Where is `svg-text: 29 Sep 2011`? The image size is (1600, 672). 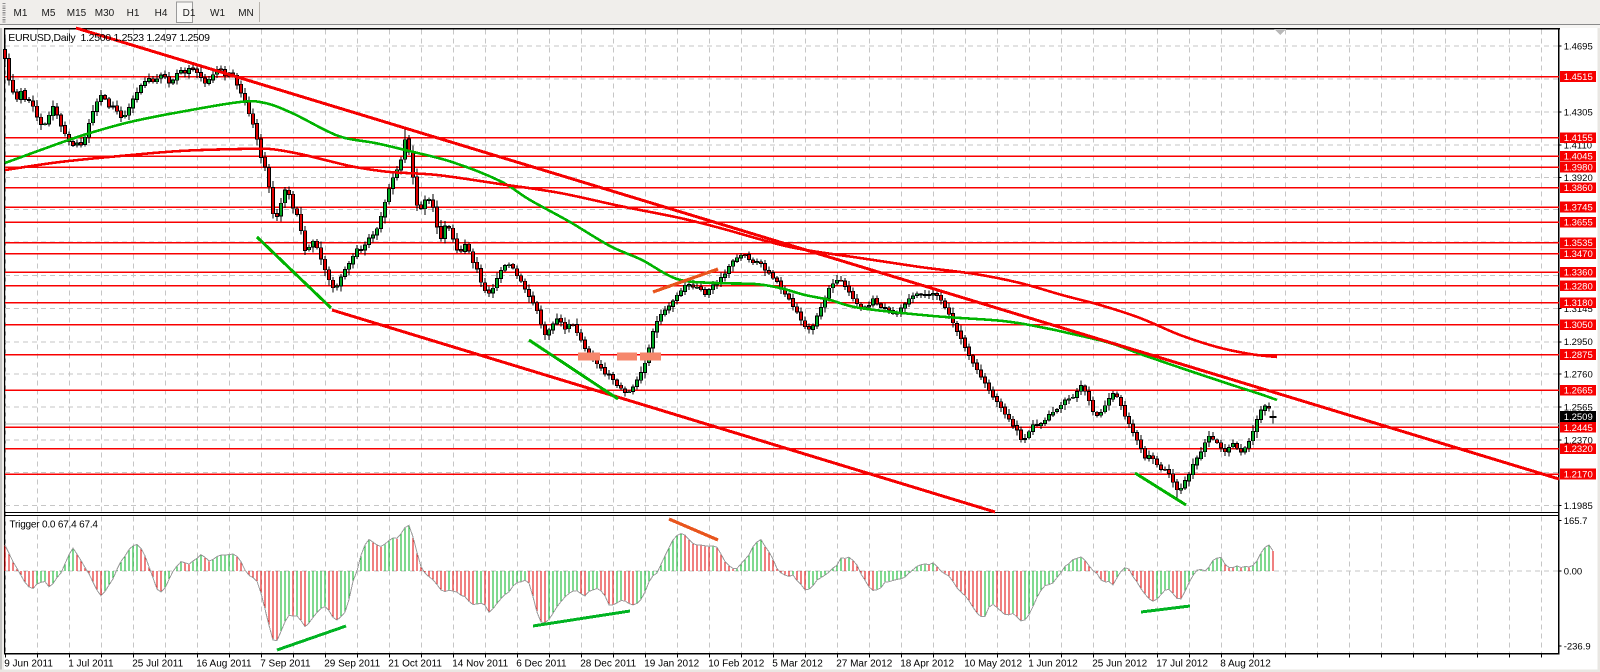 svg-text: 29 Sep 2011 is located at coordinates (352, 663).